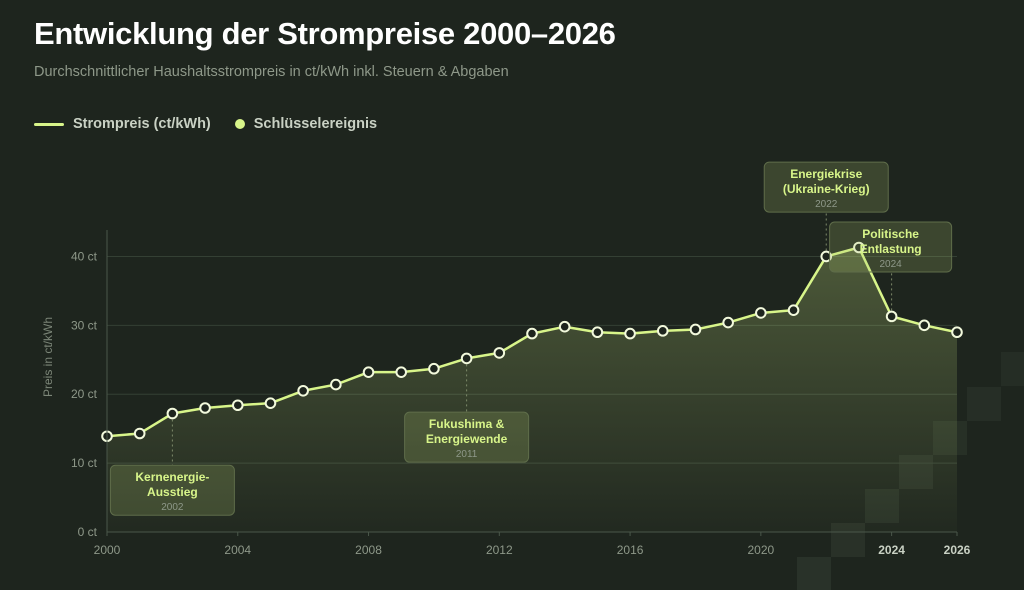 The height and width of the screenshot is (590, 1024). Describe the element at coordinates (142, 124) in the screenshot. I see `legend-line-label: Strompreis (ct/kWh)` at that location.